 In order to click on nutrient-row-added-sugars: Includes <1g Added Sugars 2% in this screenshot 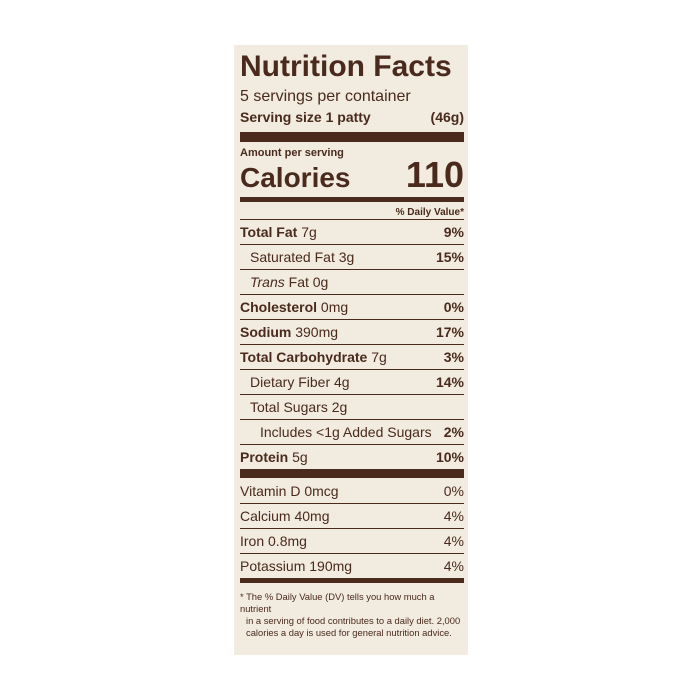, I will do `click(352, 431)`.